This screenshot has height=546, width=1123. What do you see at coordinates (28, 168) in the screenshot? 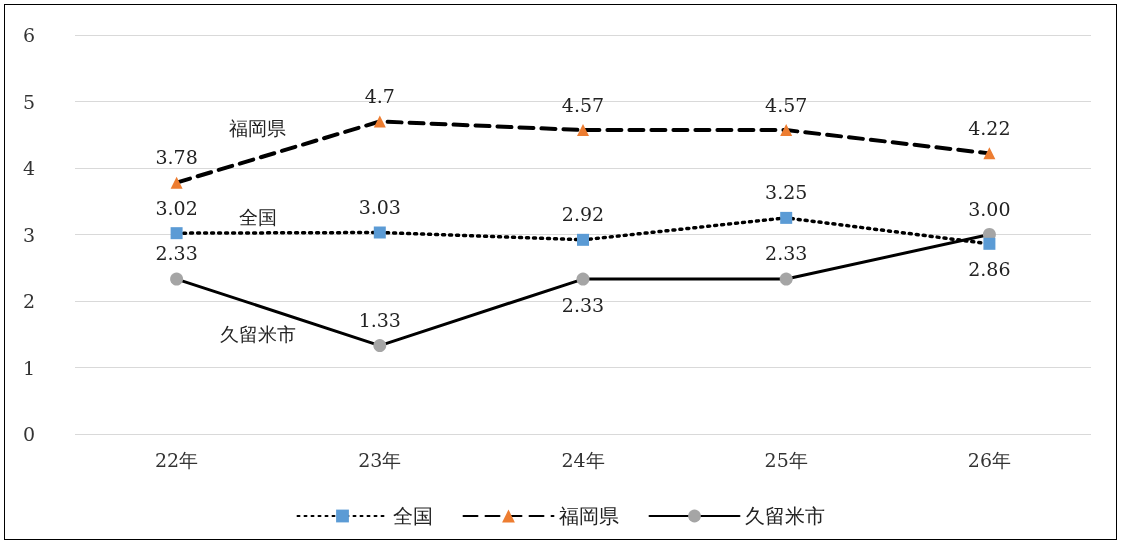
I see `y-tick-label: 4` at bounding box center [28, 168].